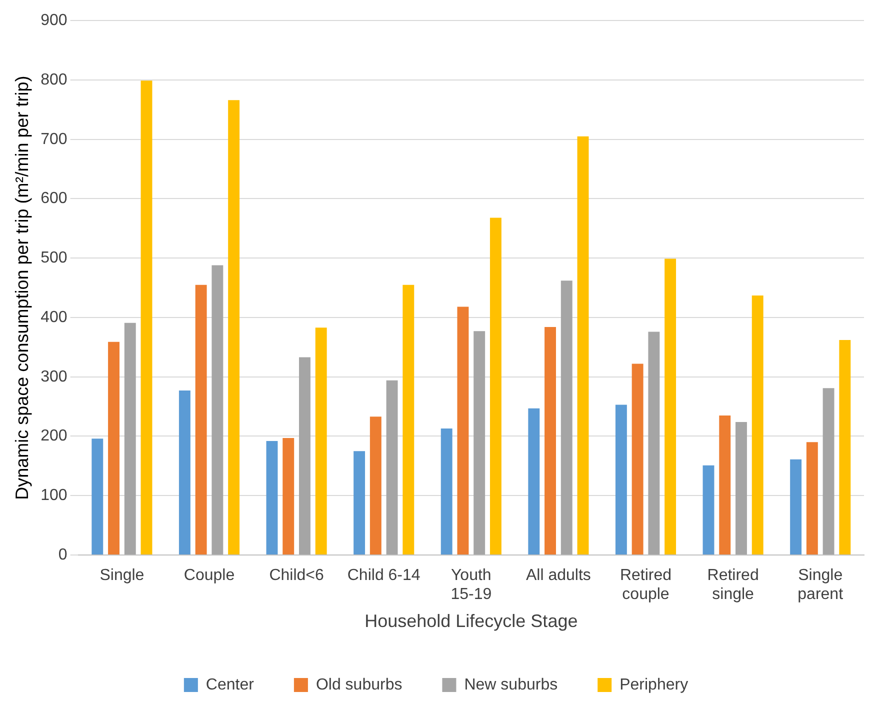 This screenshot has width=882, height=711. I want to click on x-tick-label: Youth 15-19, so click(471, 585).